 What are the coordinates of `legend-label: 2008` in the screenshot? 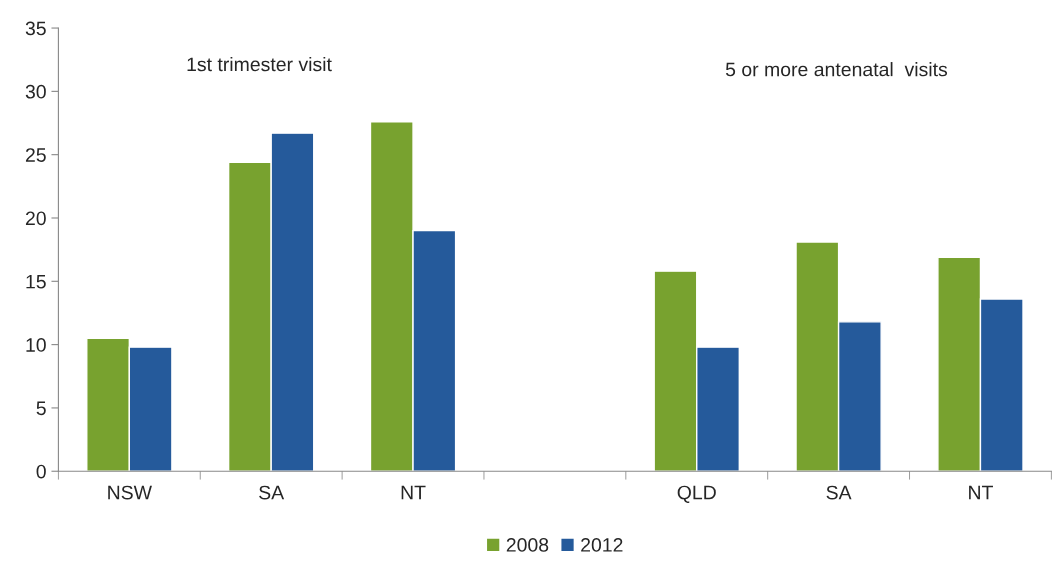 It's located at (527, 545).